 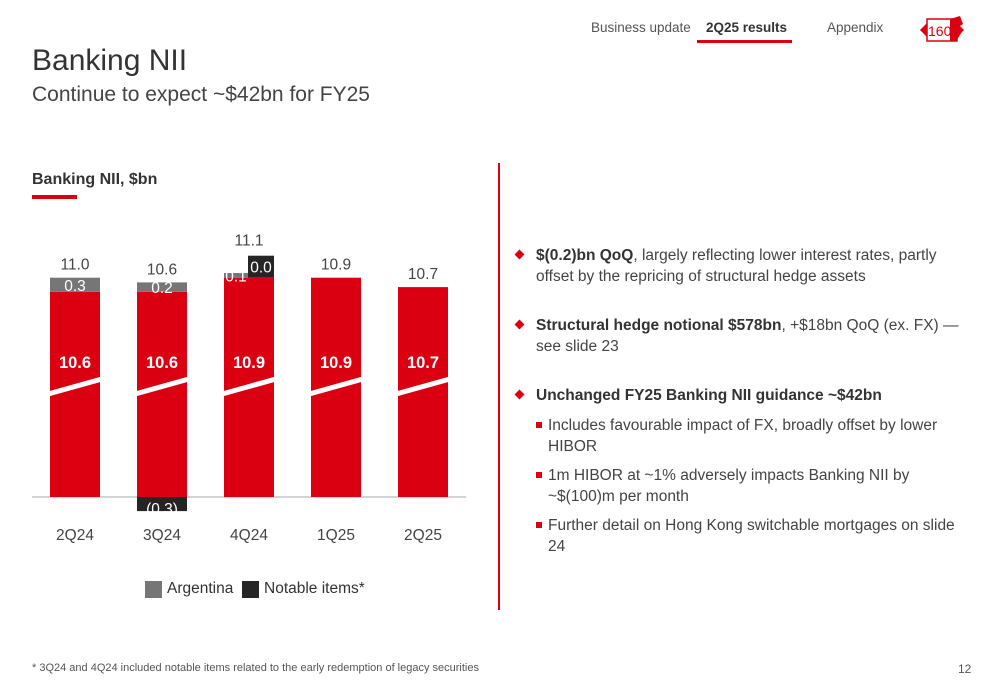 I want to click on x-tick-label: 3Q24, so click(x=162, y=535).